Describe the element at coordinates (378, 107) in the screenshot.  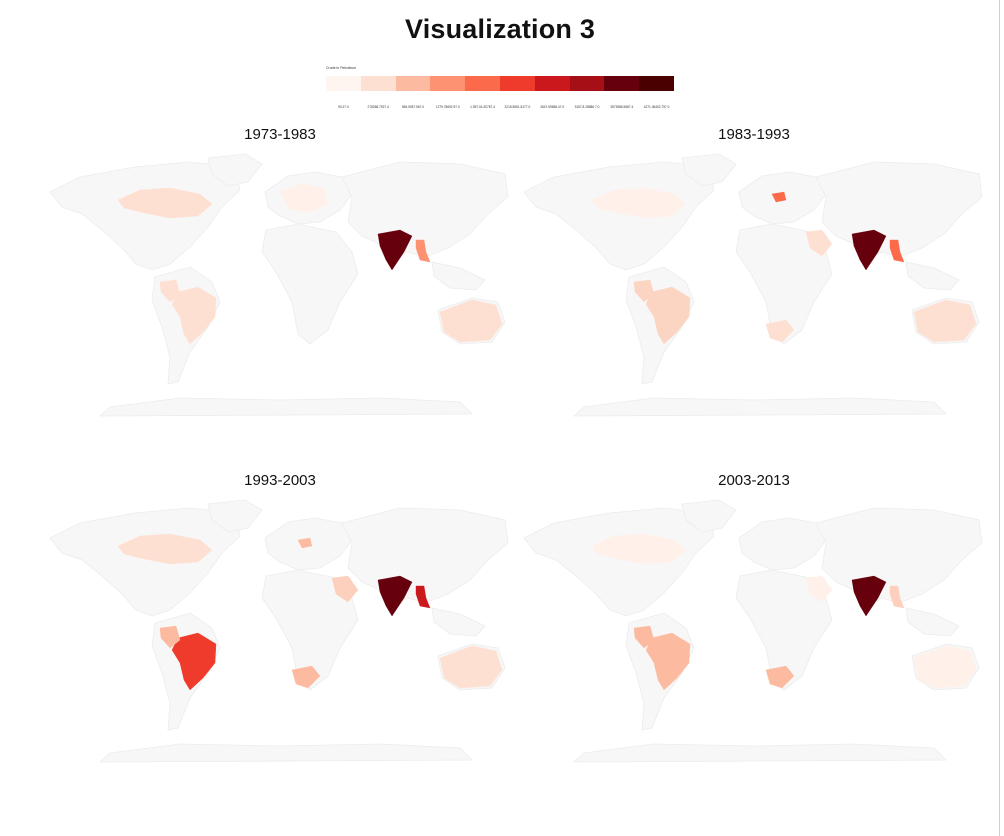
I see `legend-label-2: 278268.7927.4` at that location.